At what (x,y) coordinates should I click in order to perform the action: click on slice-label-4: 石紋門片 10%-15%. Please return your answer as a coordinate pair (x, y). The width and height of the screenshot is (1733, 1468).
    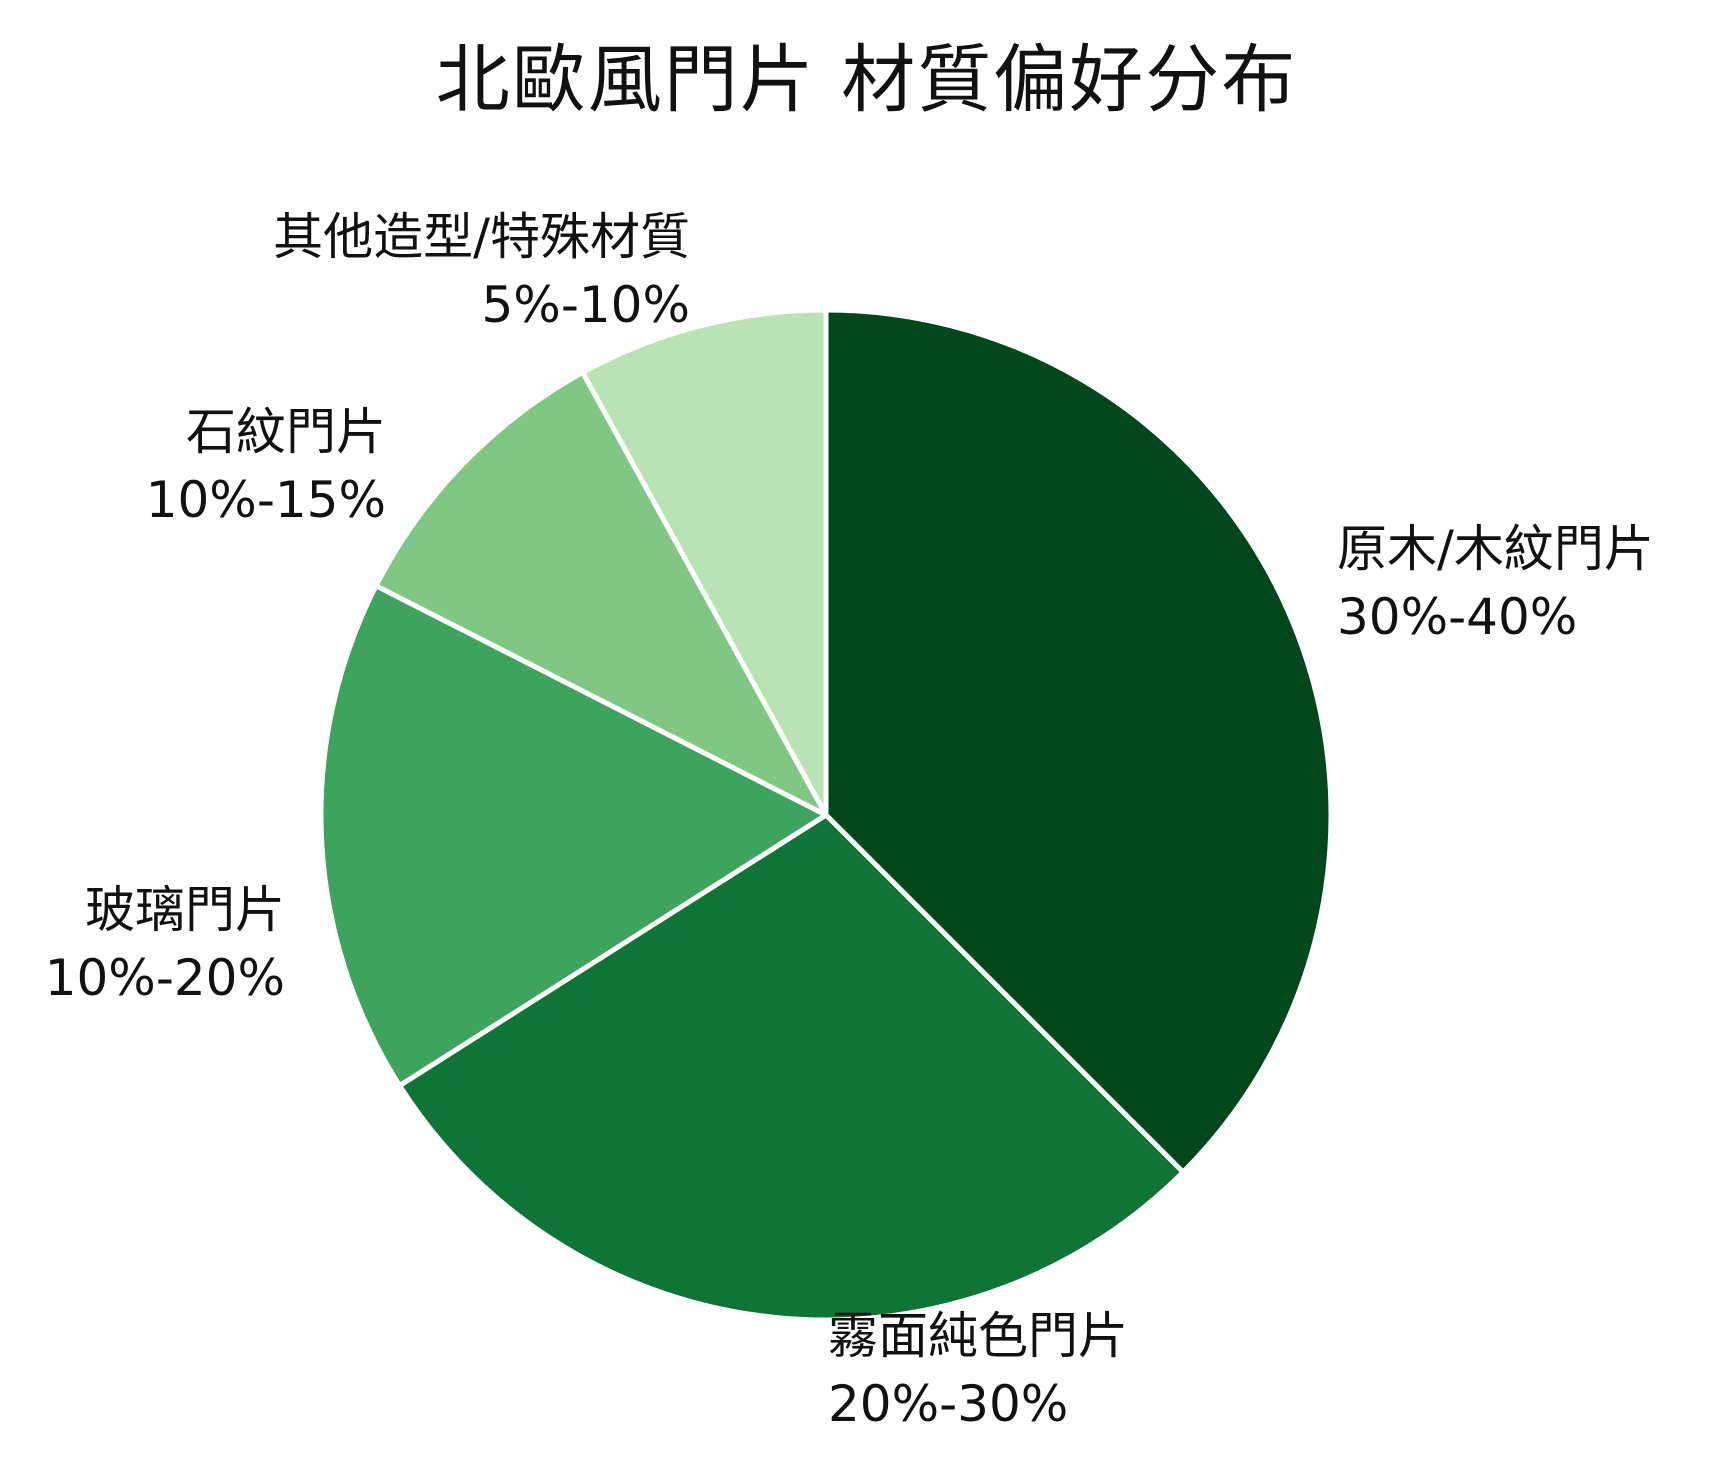
    Looking at the image, I should click on (266, 466).